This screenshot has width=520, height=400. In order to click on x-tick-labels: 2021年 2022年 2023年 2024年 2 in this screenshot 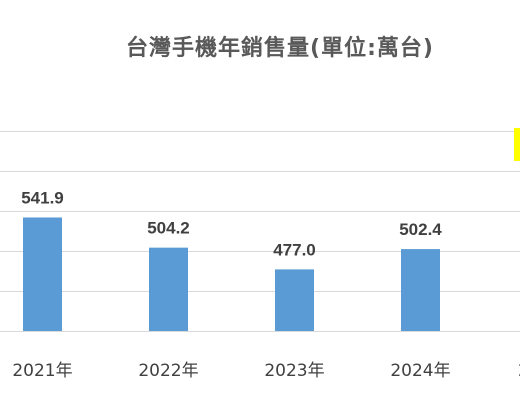, I will do `click(266, 371)`.